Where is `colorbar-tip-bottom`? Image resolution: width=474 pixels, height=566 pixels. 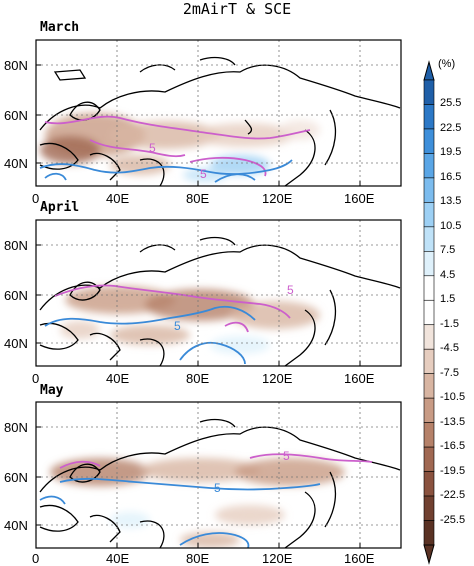 colorbar-tip-bottom is located at coordinates (429, 554).